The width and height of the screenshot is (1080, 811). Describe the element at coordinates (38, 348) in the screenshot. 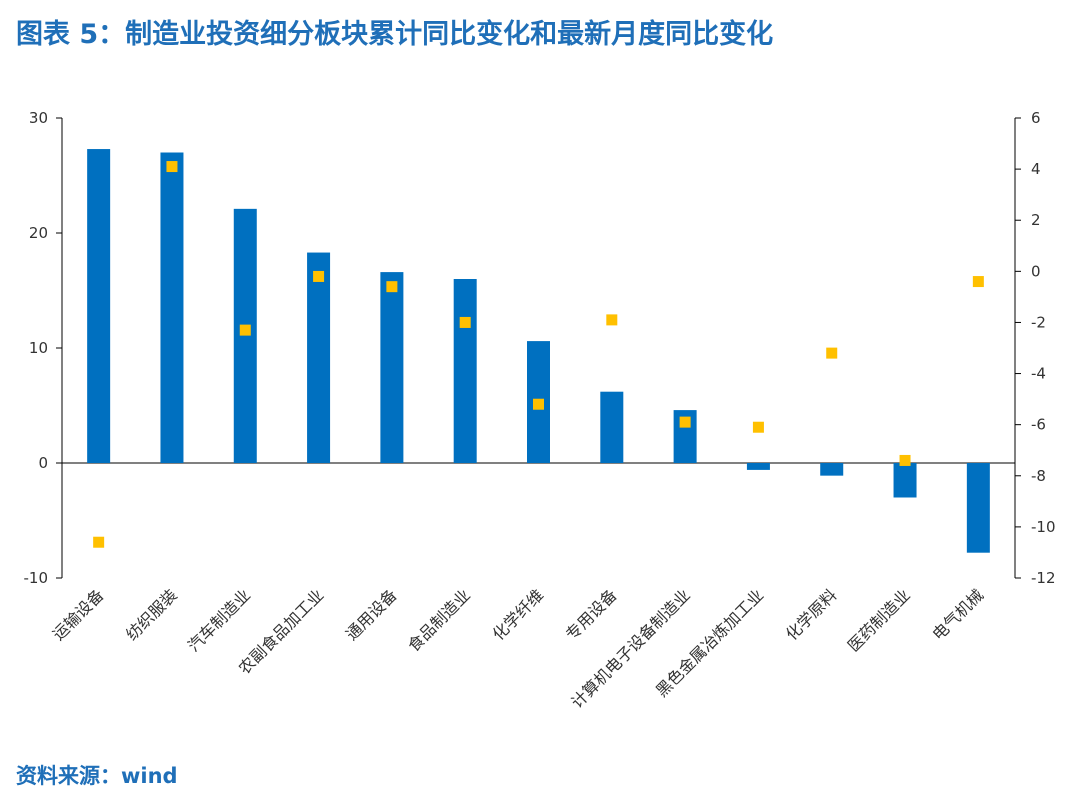

I see `y-left-tick-label: 10` at that location.